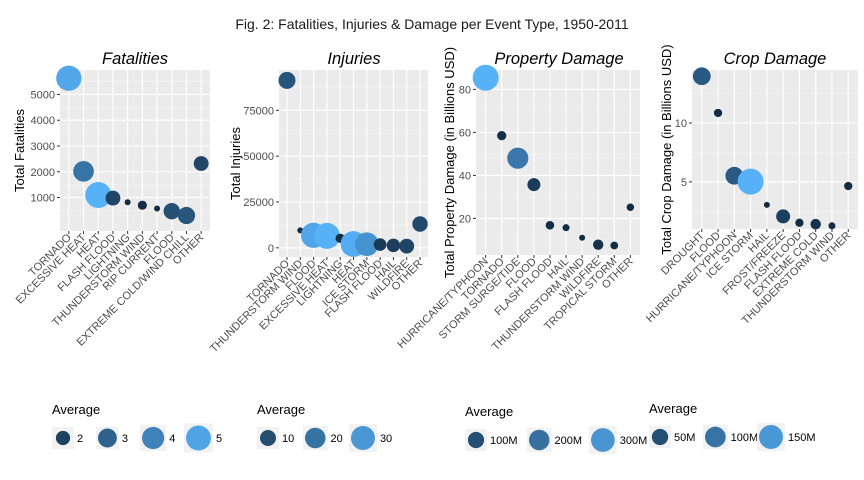 This screenshot has height=480, width=864. What do you see at coordinates (684, 183) in the screenshot?
I see `y-tick-label: 5` at bounding box center [684, 183].